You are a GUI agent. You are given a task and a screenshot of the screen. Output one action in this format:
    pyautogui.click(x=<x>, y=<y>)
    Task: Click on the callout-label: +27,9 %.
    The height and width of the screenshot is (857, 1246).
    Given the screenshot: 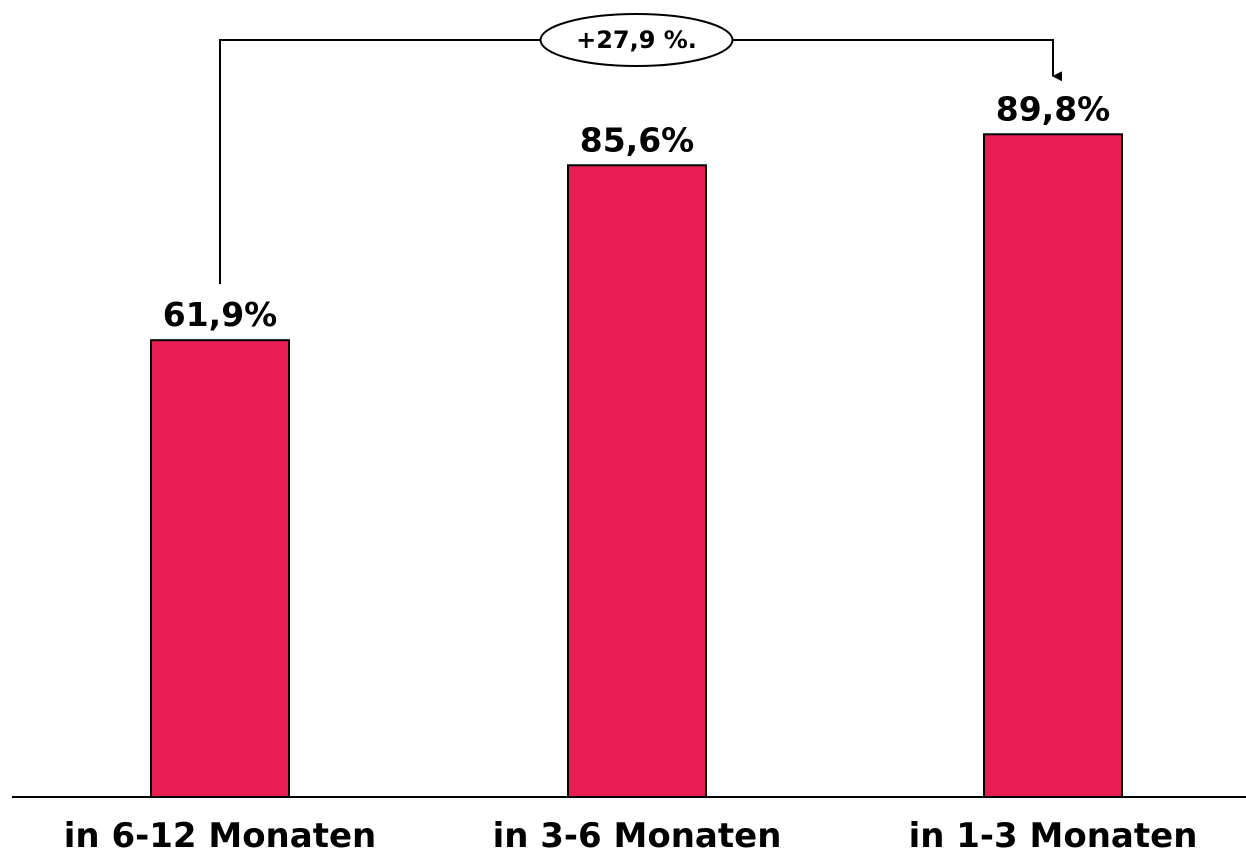 What is the action you would take?
    pyautogui.click(x=636, y=40)
    